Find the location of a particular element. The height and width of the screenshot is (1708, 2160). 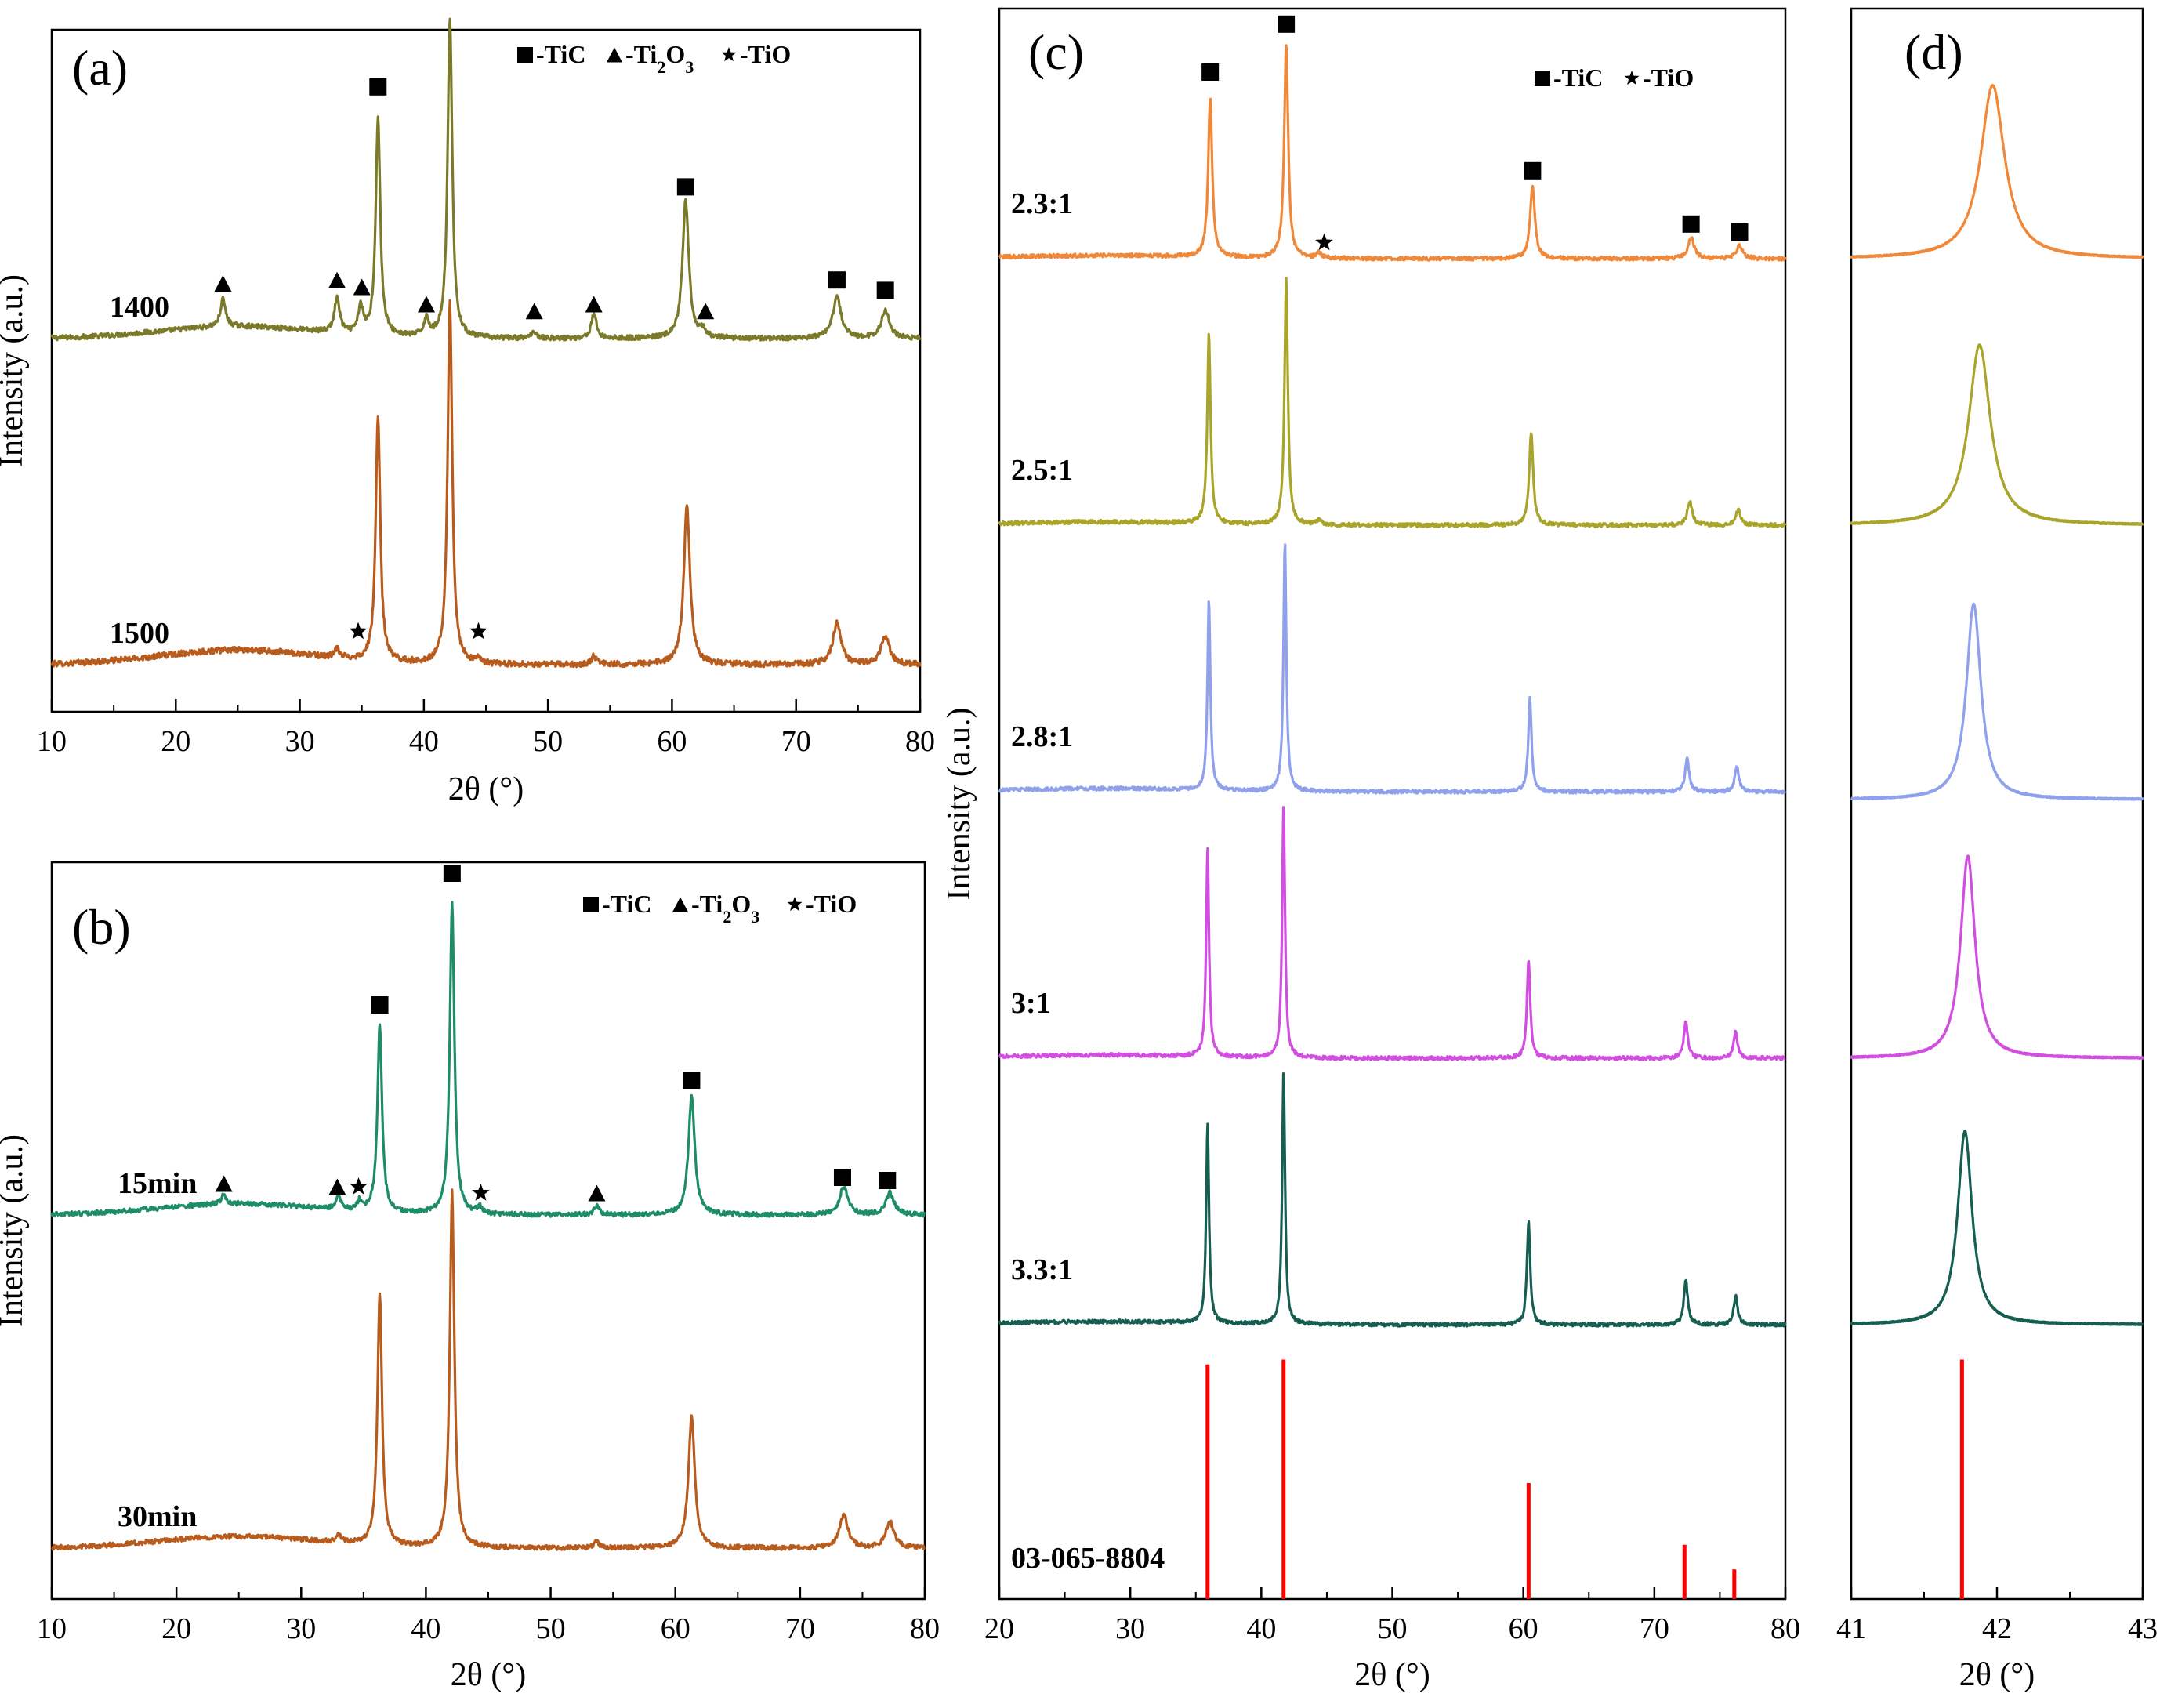

panel-b-tick-label: 30 is located at coordinates (301, 1628).